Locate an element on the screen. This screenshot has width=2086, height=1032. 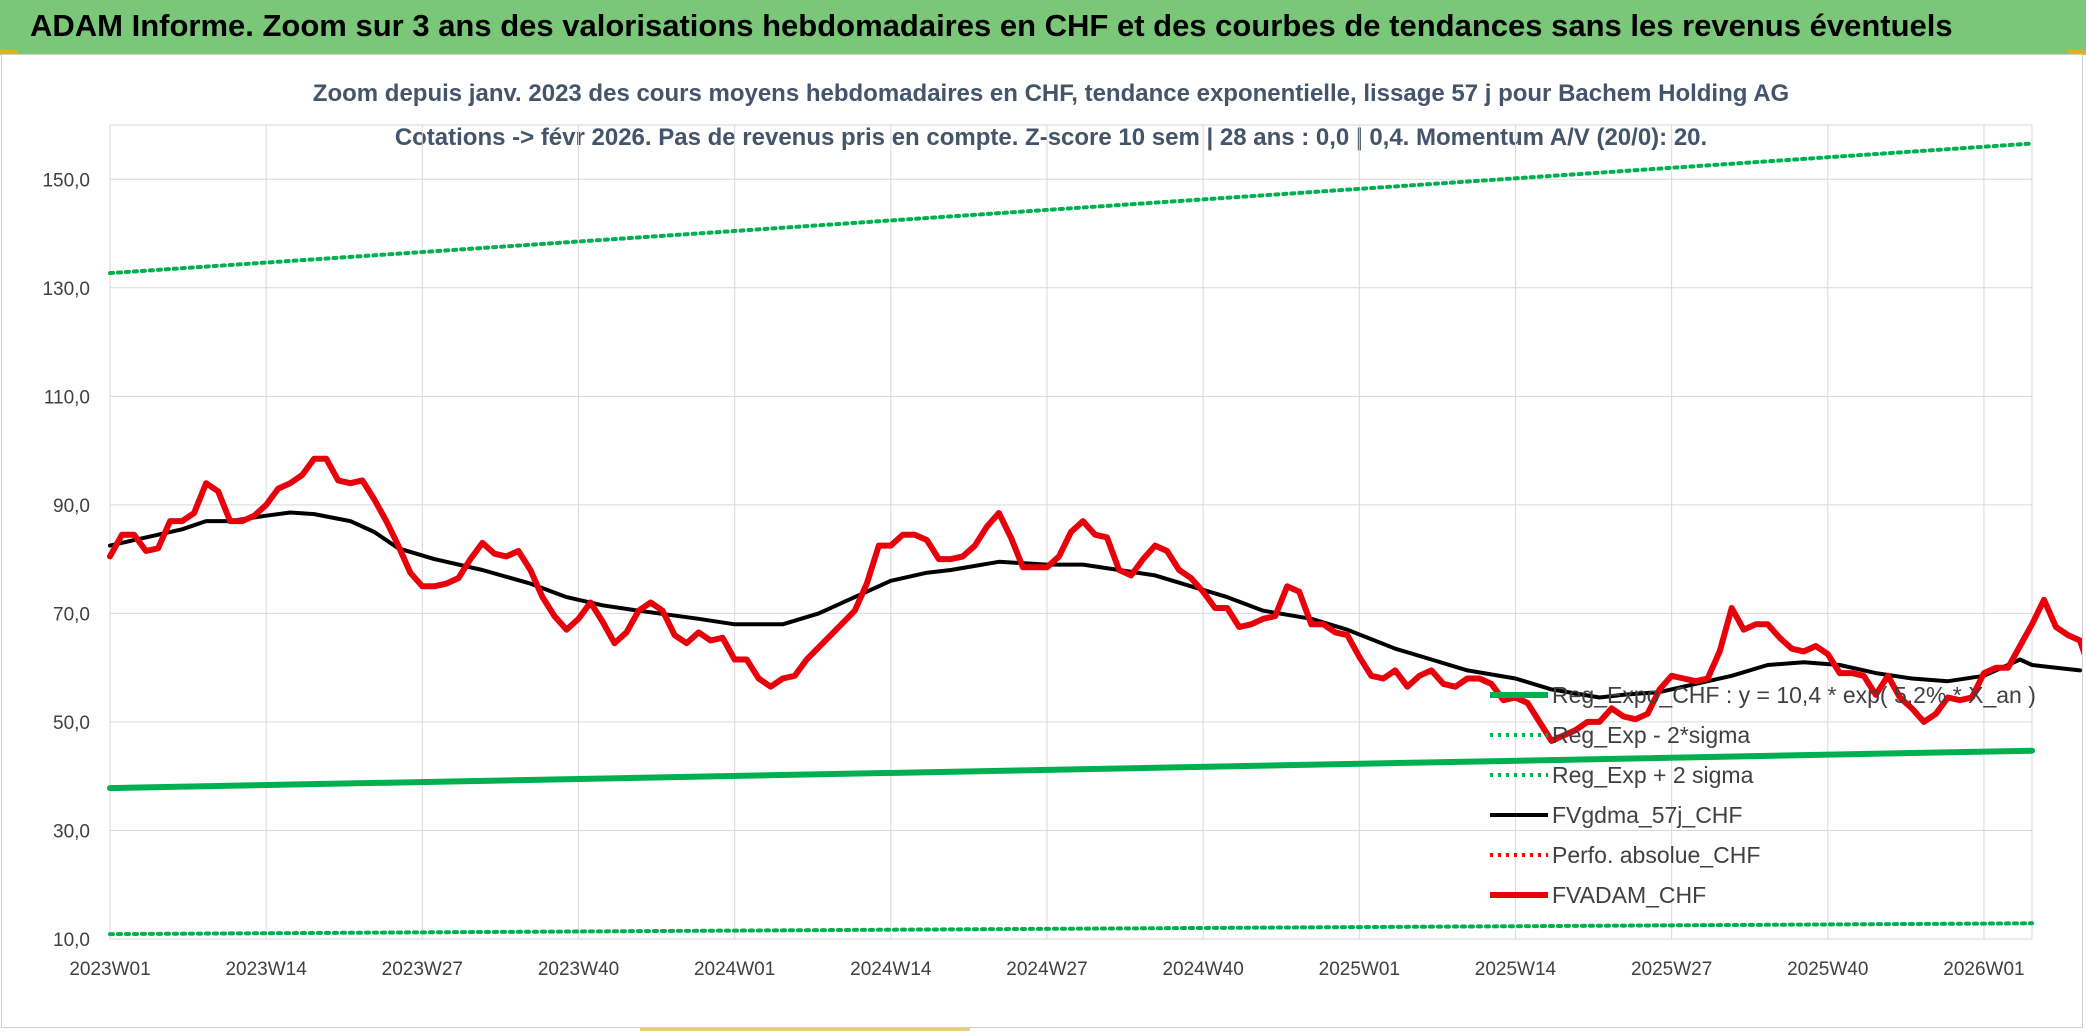
legend-entry: FVADAM_CHF is located at coordinates (1629, 895).